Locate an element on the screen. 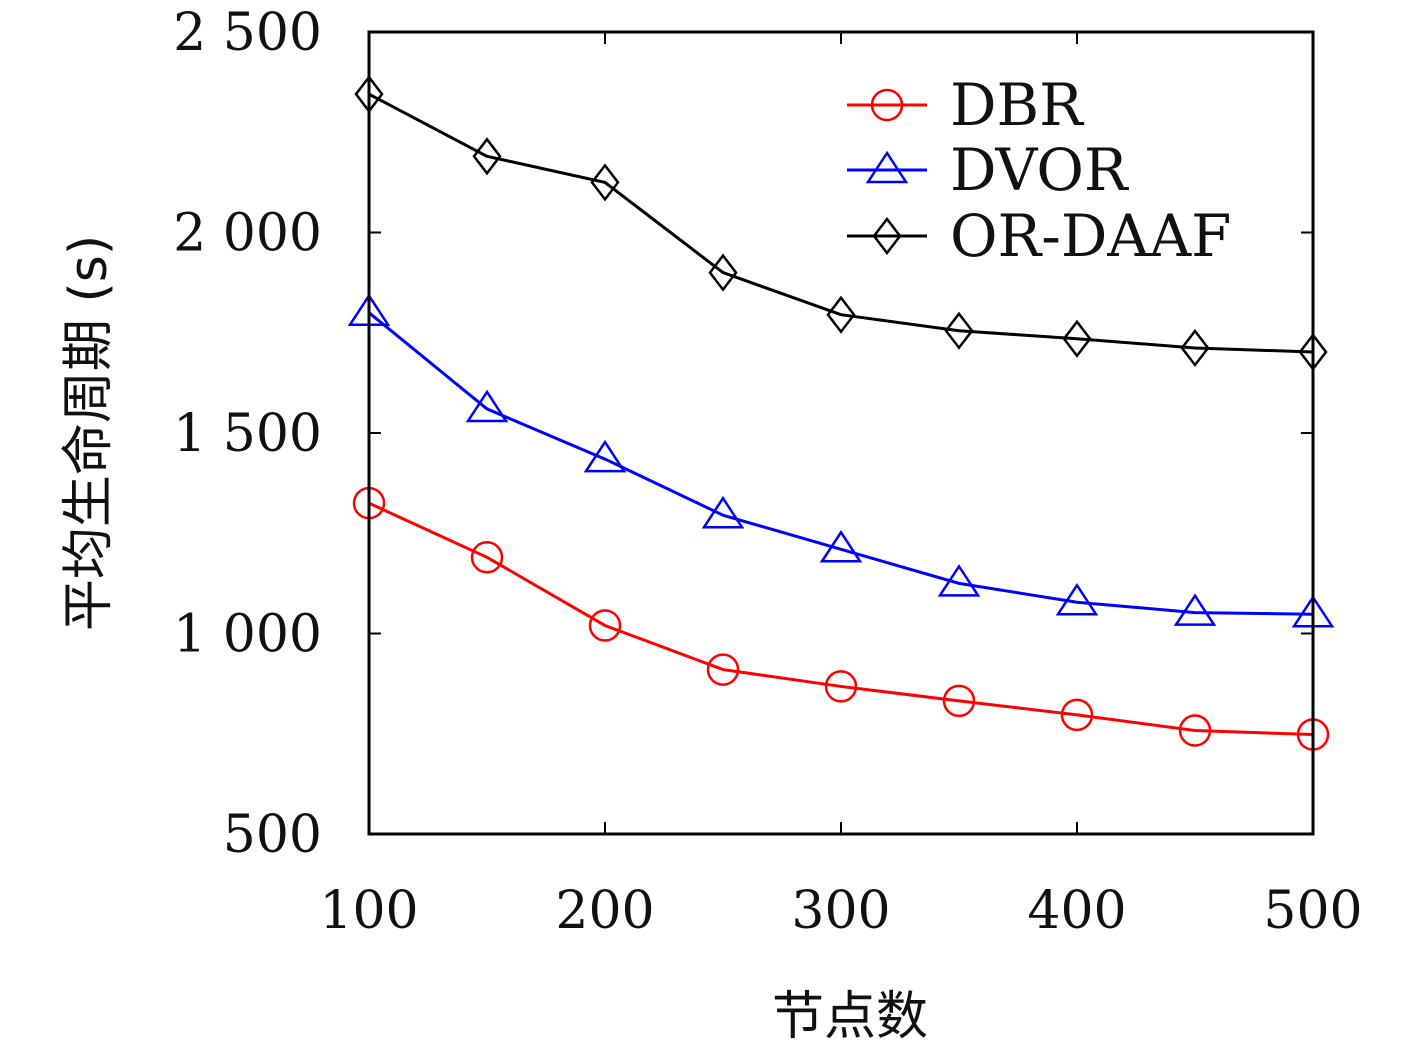 This screenshot has height=1051, width=1417. x-tick-label: 300 is located at coordinates (840, 911).